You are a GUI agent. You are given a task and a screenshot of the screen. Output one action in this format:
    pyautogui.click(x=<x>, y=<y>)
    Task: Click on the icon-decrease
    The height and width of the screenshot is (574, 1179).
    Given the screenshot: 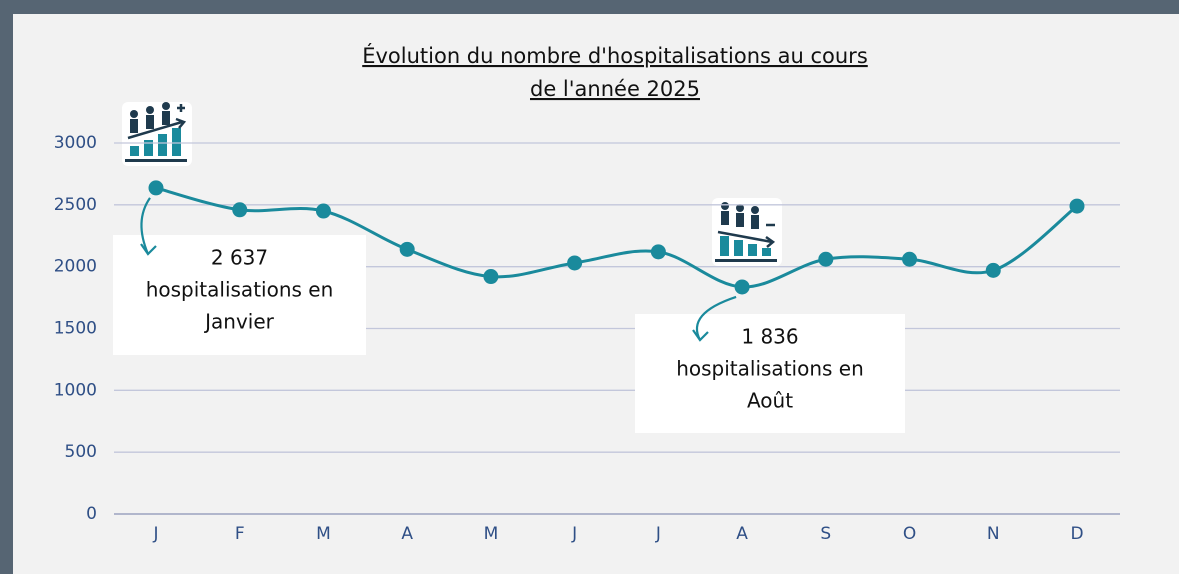 What is the action you would take?
    pyautogui.click(x=747, y=232)
    